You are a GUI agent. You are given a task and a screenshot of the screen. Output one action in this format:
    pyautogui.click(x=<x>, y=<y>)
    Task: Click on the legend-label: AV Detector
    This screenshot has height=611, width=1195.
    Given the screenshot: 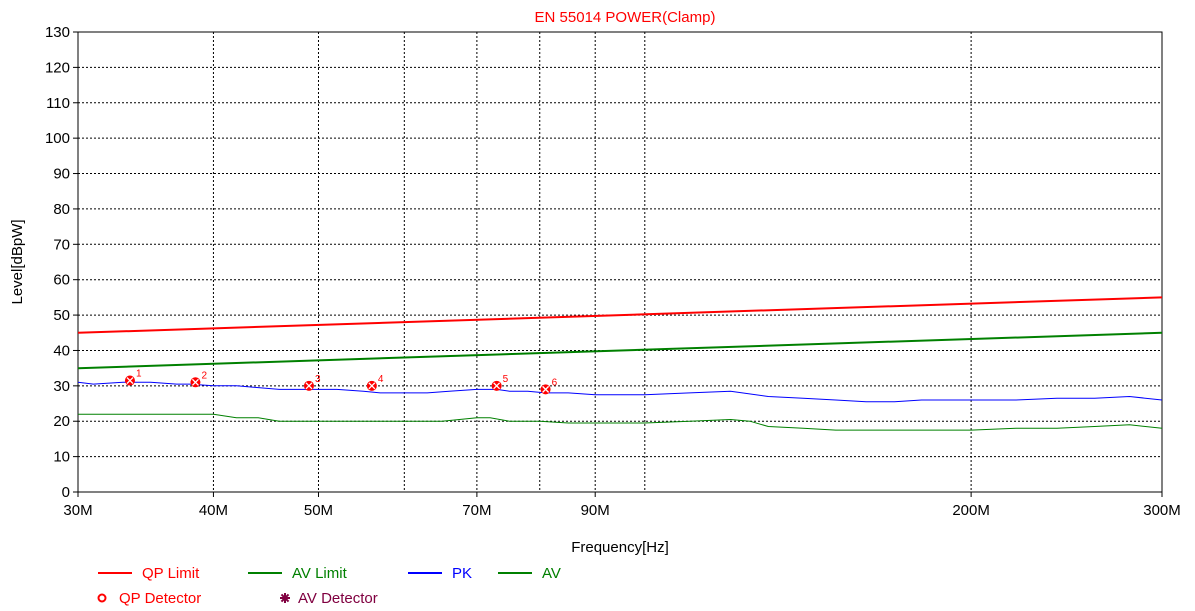 What is the action you would take?
    pyautogui.click(x=338, y=598)
    